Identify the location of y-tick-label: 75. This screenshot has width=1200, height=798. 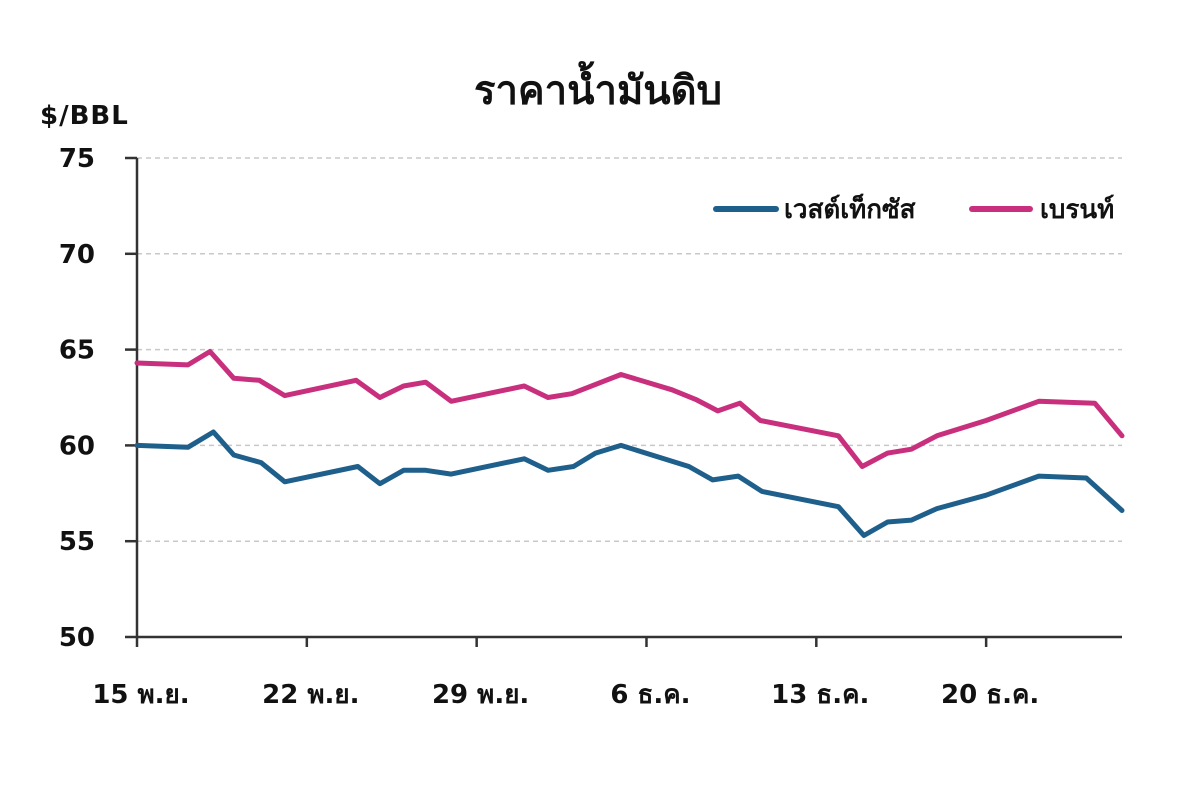
(77, 159).